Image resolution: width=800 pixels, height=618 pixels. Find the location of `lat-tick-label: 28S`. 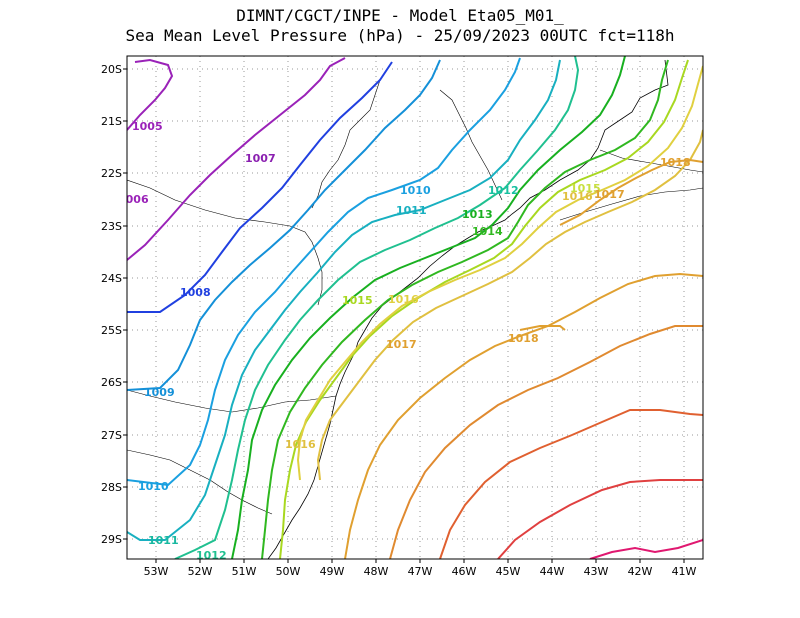

lat-tick-label: 28S is located at coordinates (111, 487).